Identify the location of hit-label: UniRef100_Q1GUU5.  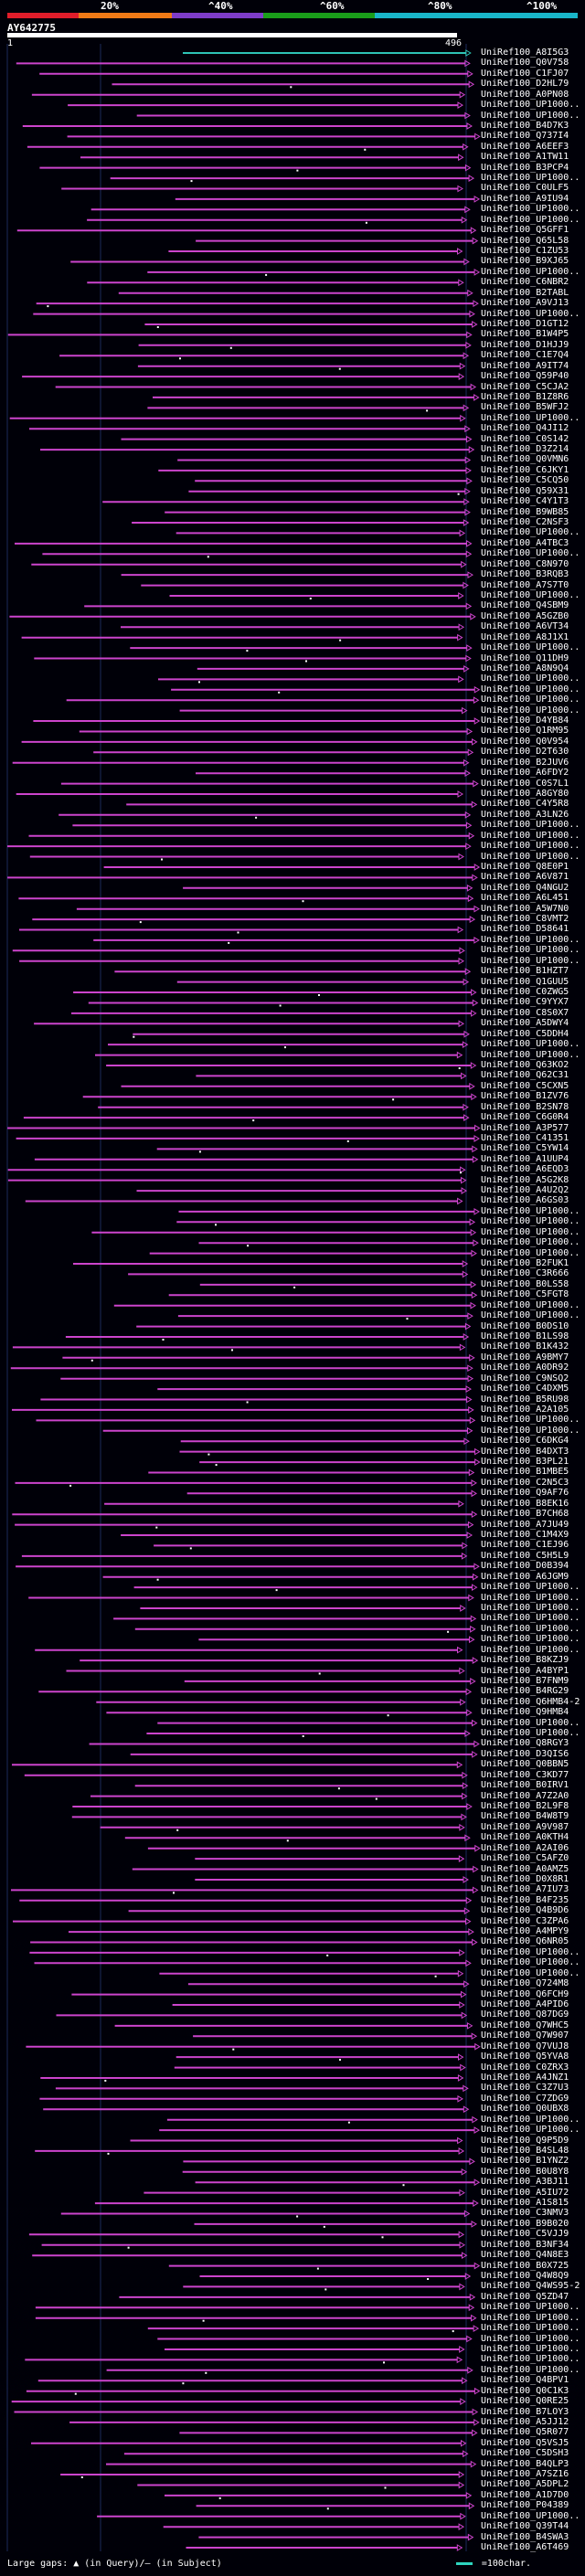
(525, 981).